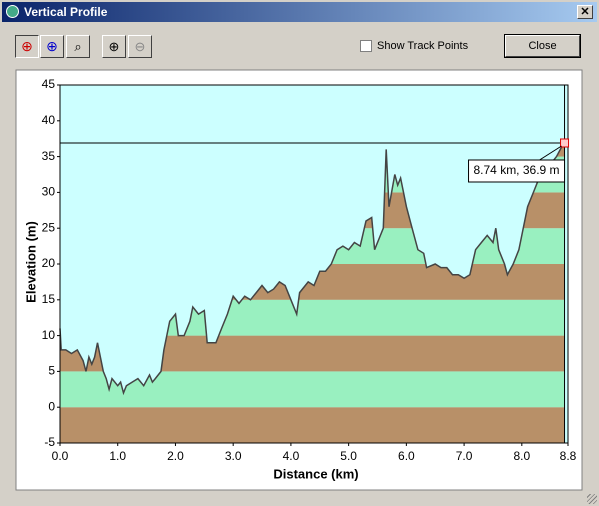 This screenshot has height=506, width=599. I want to click on x-tick-label: 4.0, so click(291, 456).